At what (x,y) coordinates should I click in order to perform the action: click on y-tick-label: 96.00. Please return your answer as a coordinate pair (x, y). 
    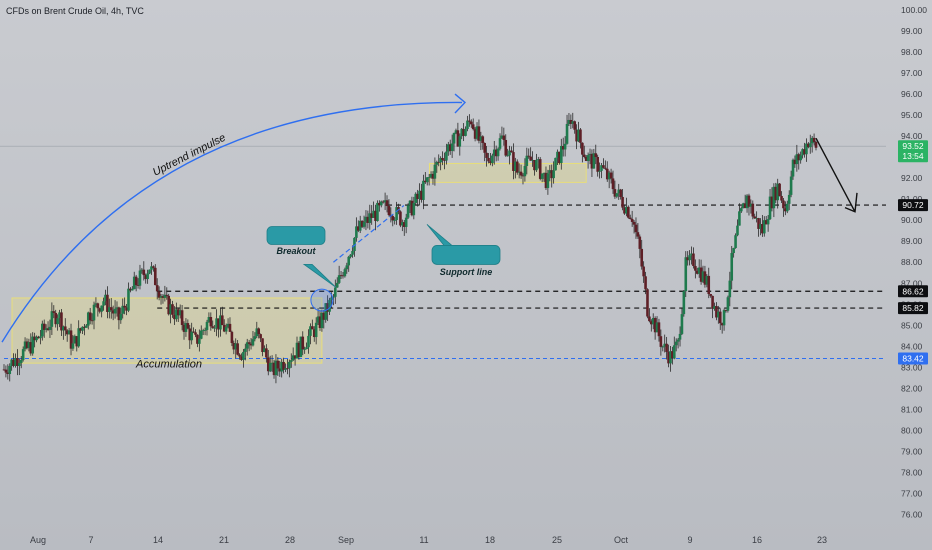
    Looking at the image, I should click on (912, 94).